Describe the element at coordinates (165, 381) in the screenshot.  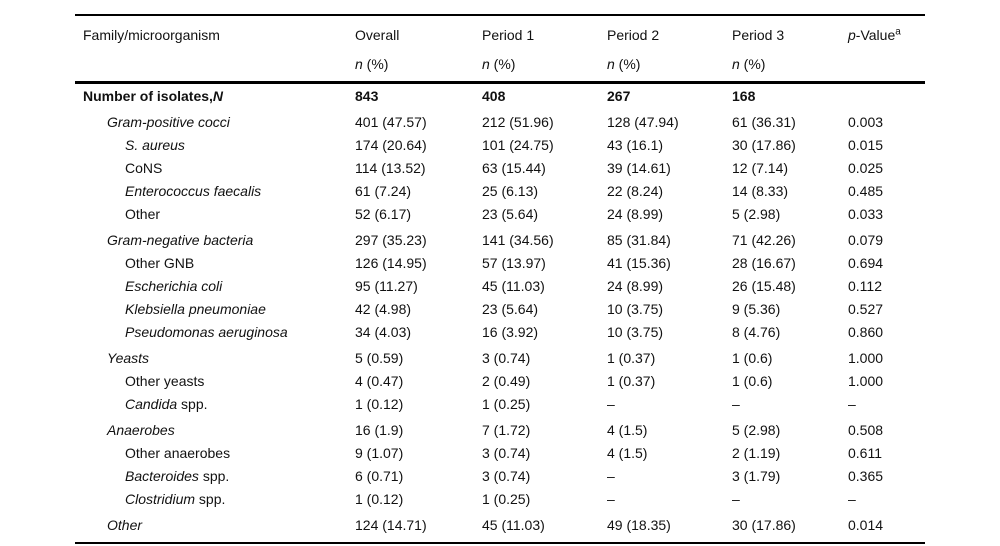
I see `row-label-part: Other yeasts` at that location.